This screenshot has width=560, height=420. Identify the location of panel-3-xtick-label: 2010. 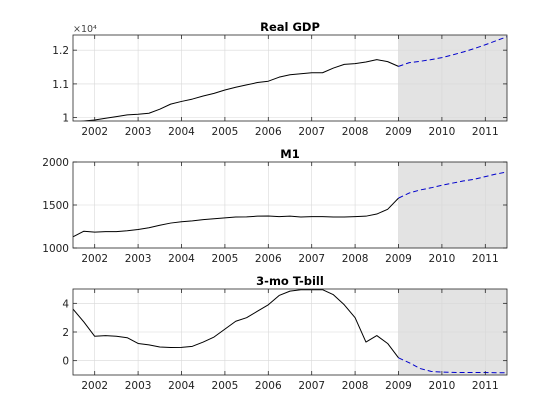
(442, 386).